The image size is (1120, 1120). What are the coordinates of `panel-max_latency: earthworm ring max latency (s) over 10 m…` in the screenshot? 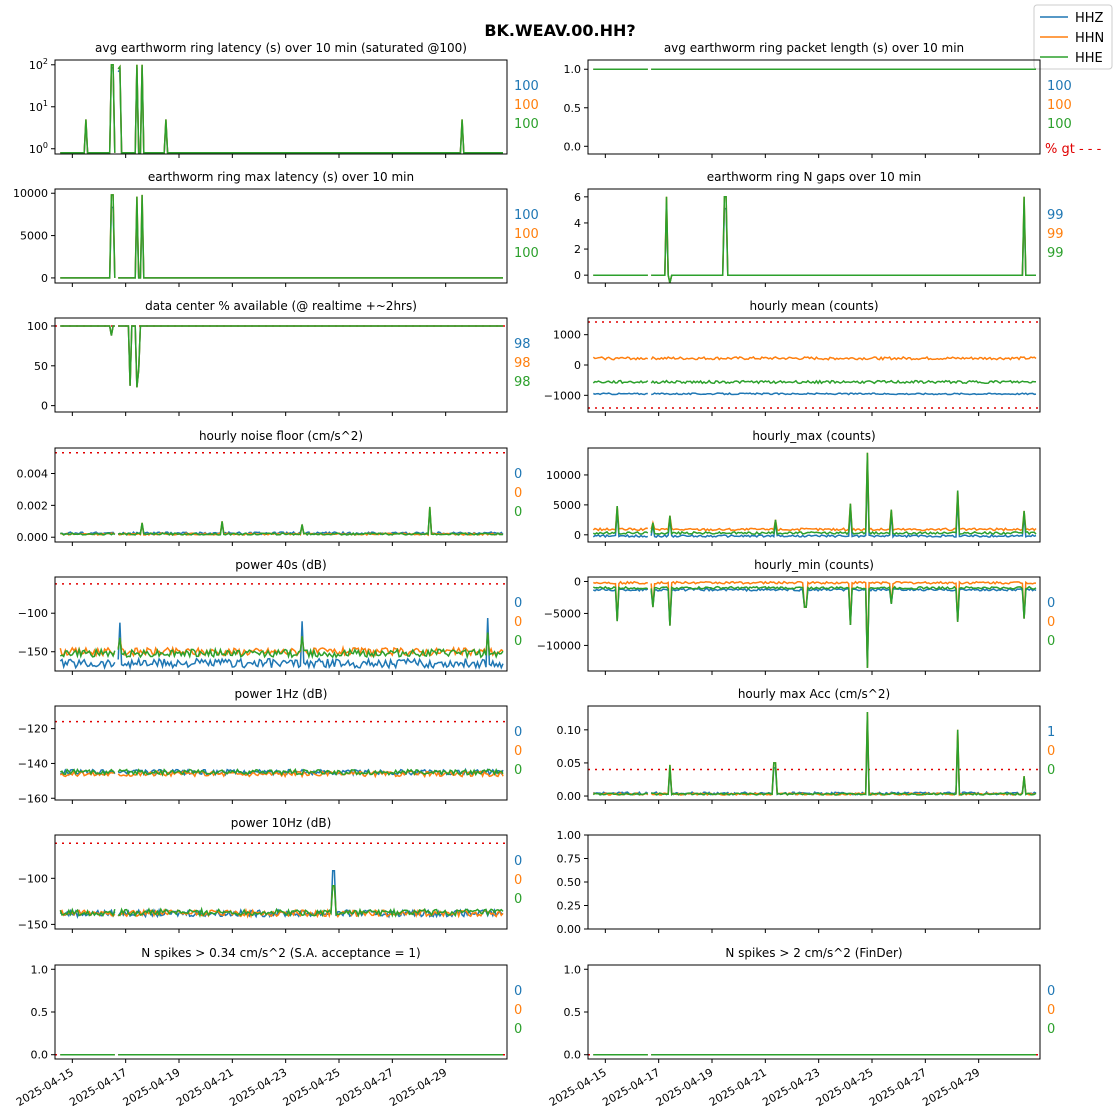 It's located at (276, 228).